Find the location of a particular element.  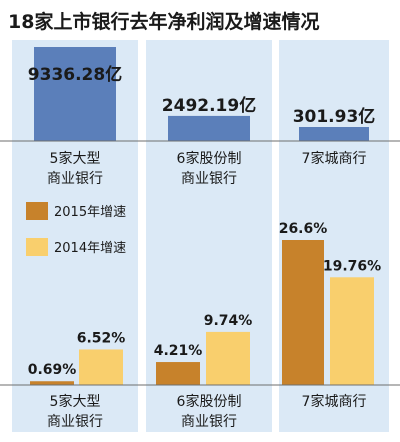

profit-value-label: 301.93亿 is located at coordinates (334, 116).